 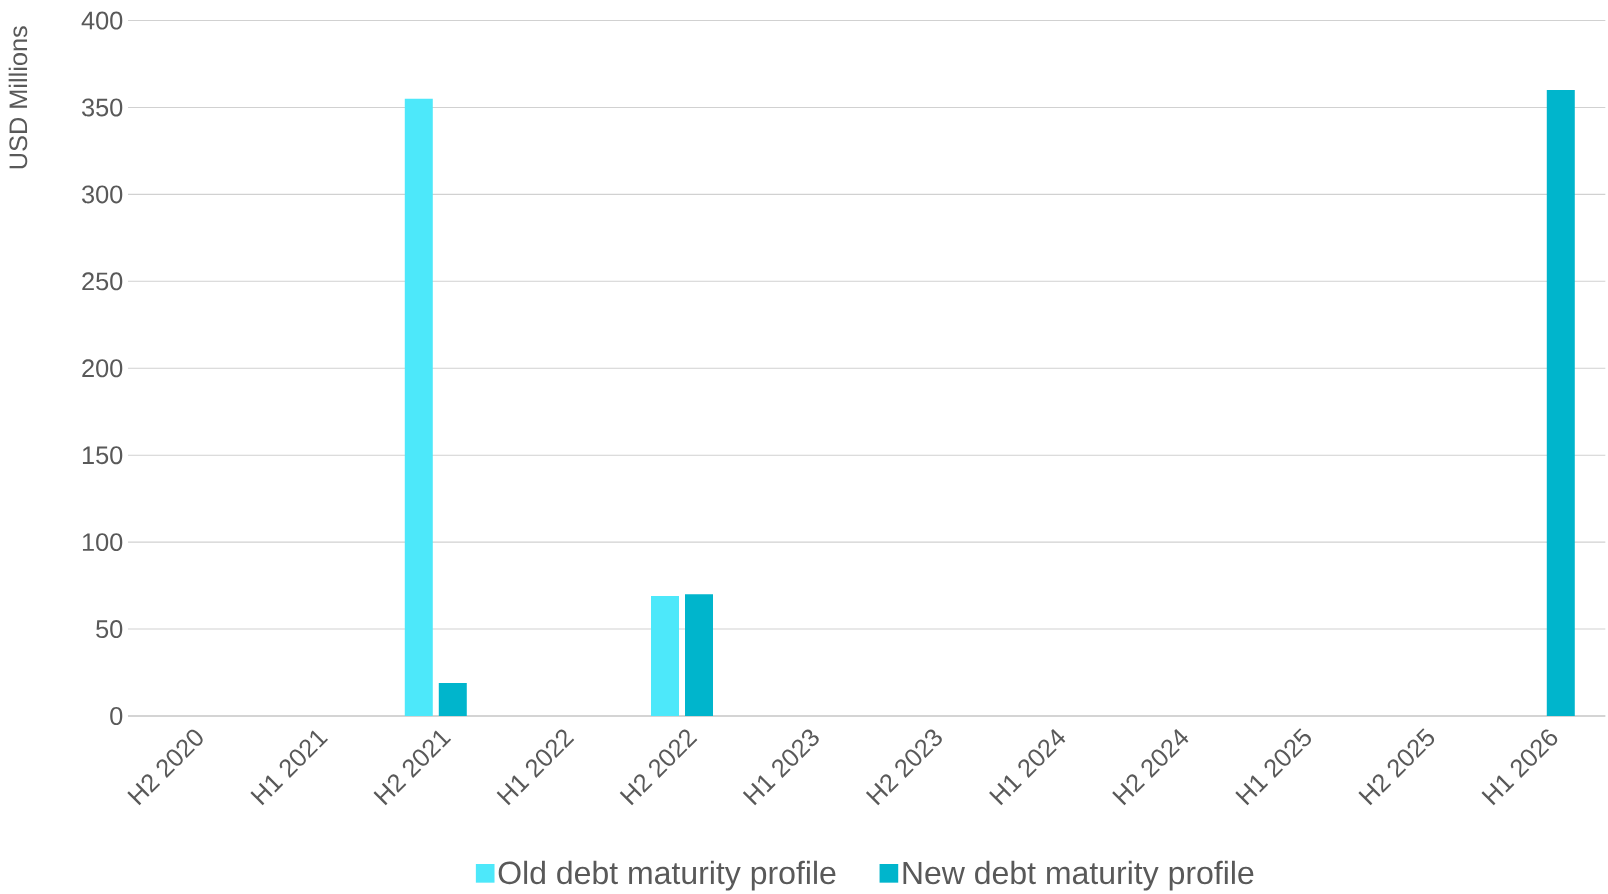 I want to click on y-axis-title: USD Millions, so click(x=18, y=97).